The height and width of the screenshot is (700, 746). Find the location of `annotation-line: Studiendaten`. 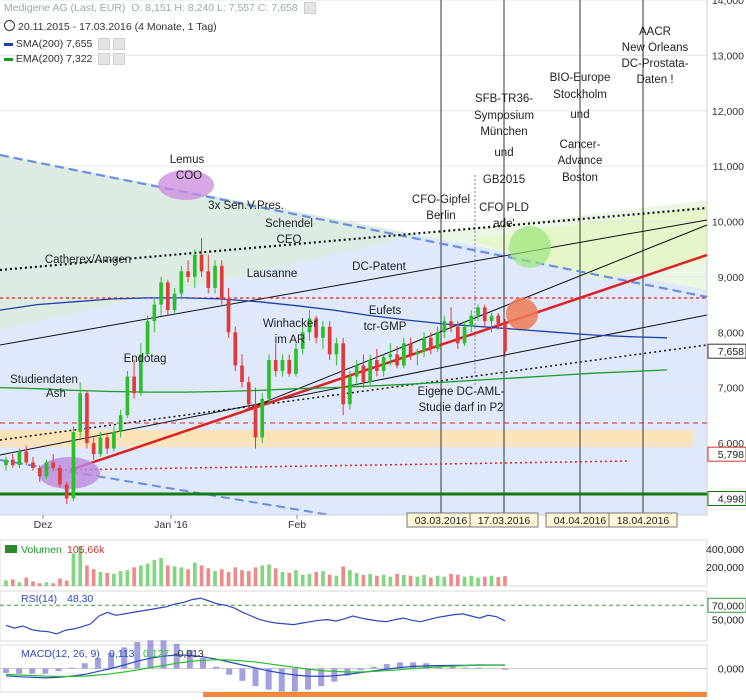

annotation-line: Studiendaten is located at coordinates (44, 380).